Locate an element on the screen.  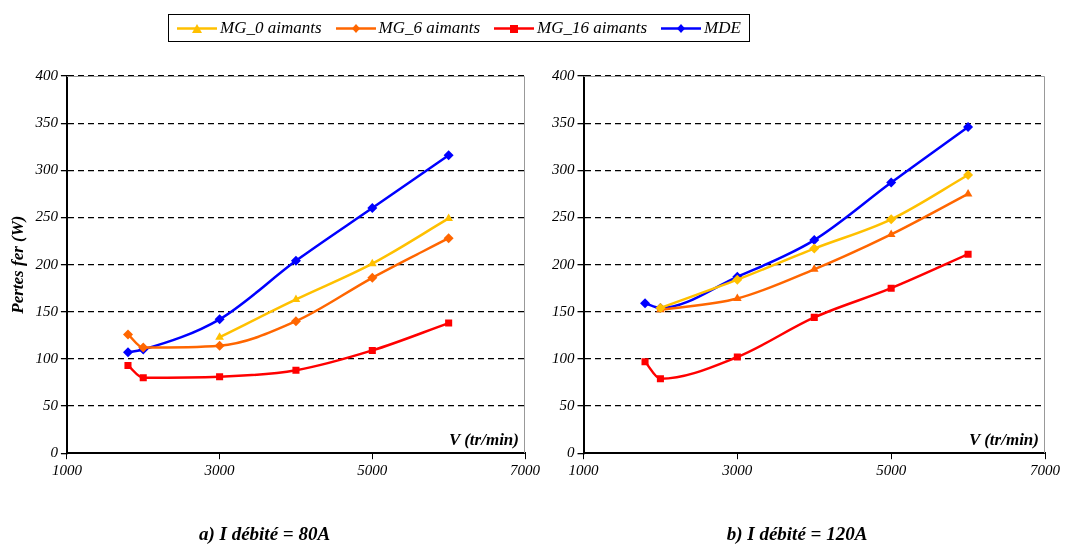
y-axis-title: Pertes fer (W) is located at coordinates (17, 265).